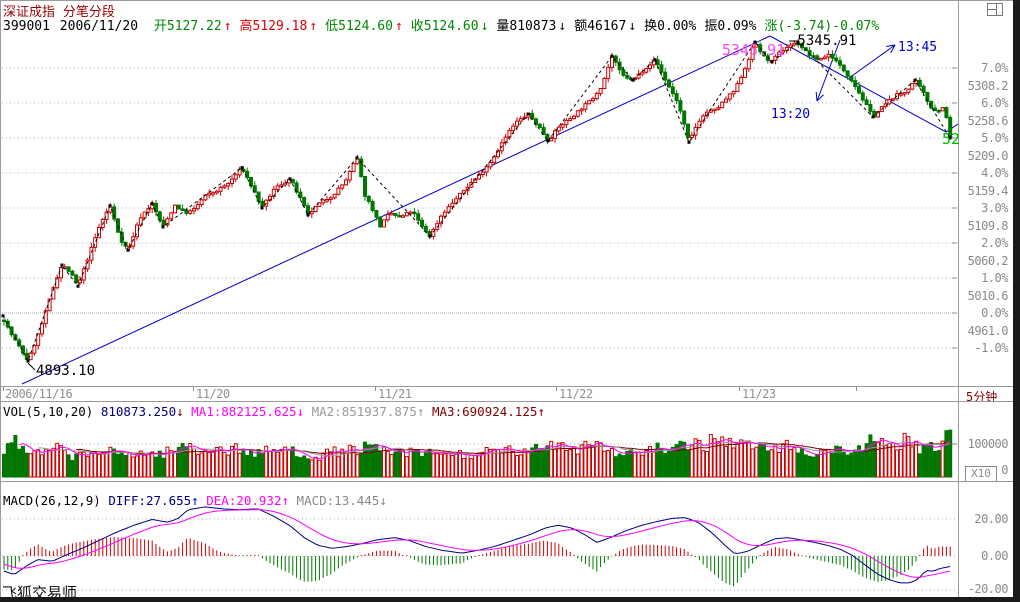 This screenshot has width=1020, height=602. I want to click on axis-price-label: 5308.2, so click(988, 85).